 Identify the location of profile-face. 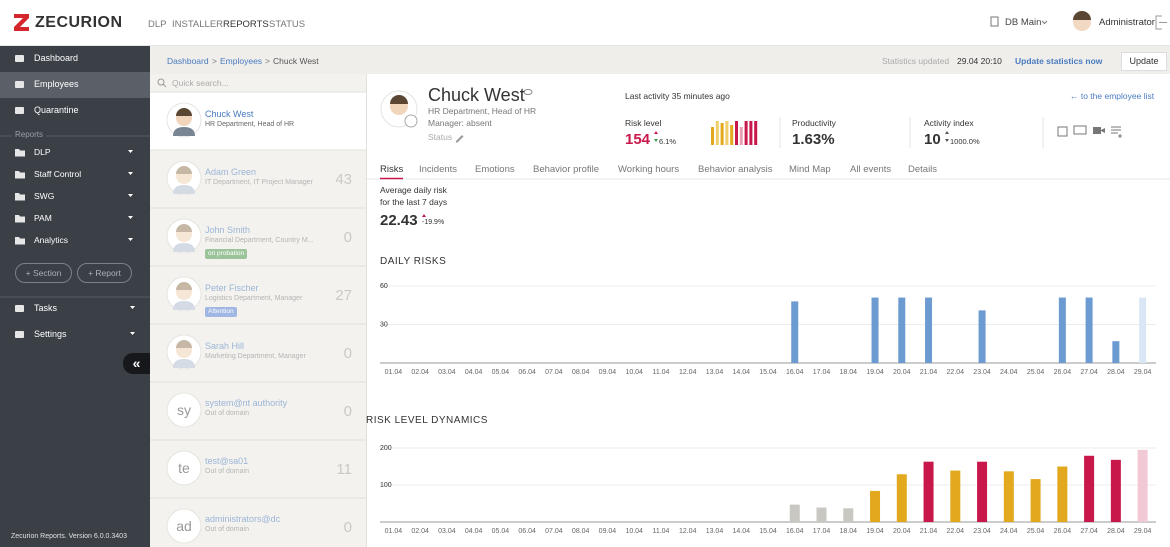
(399, 106).